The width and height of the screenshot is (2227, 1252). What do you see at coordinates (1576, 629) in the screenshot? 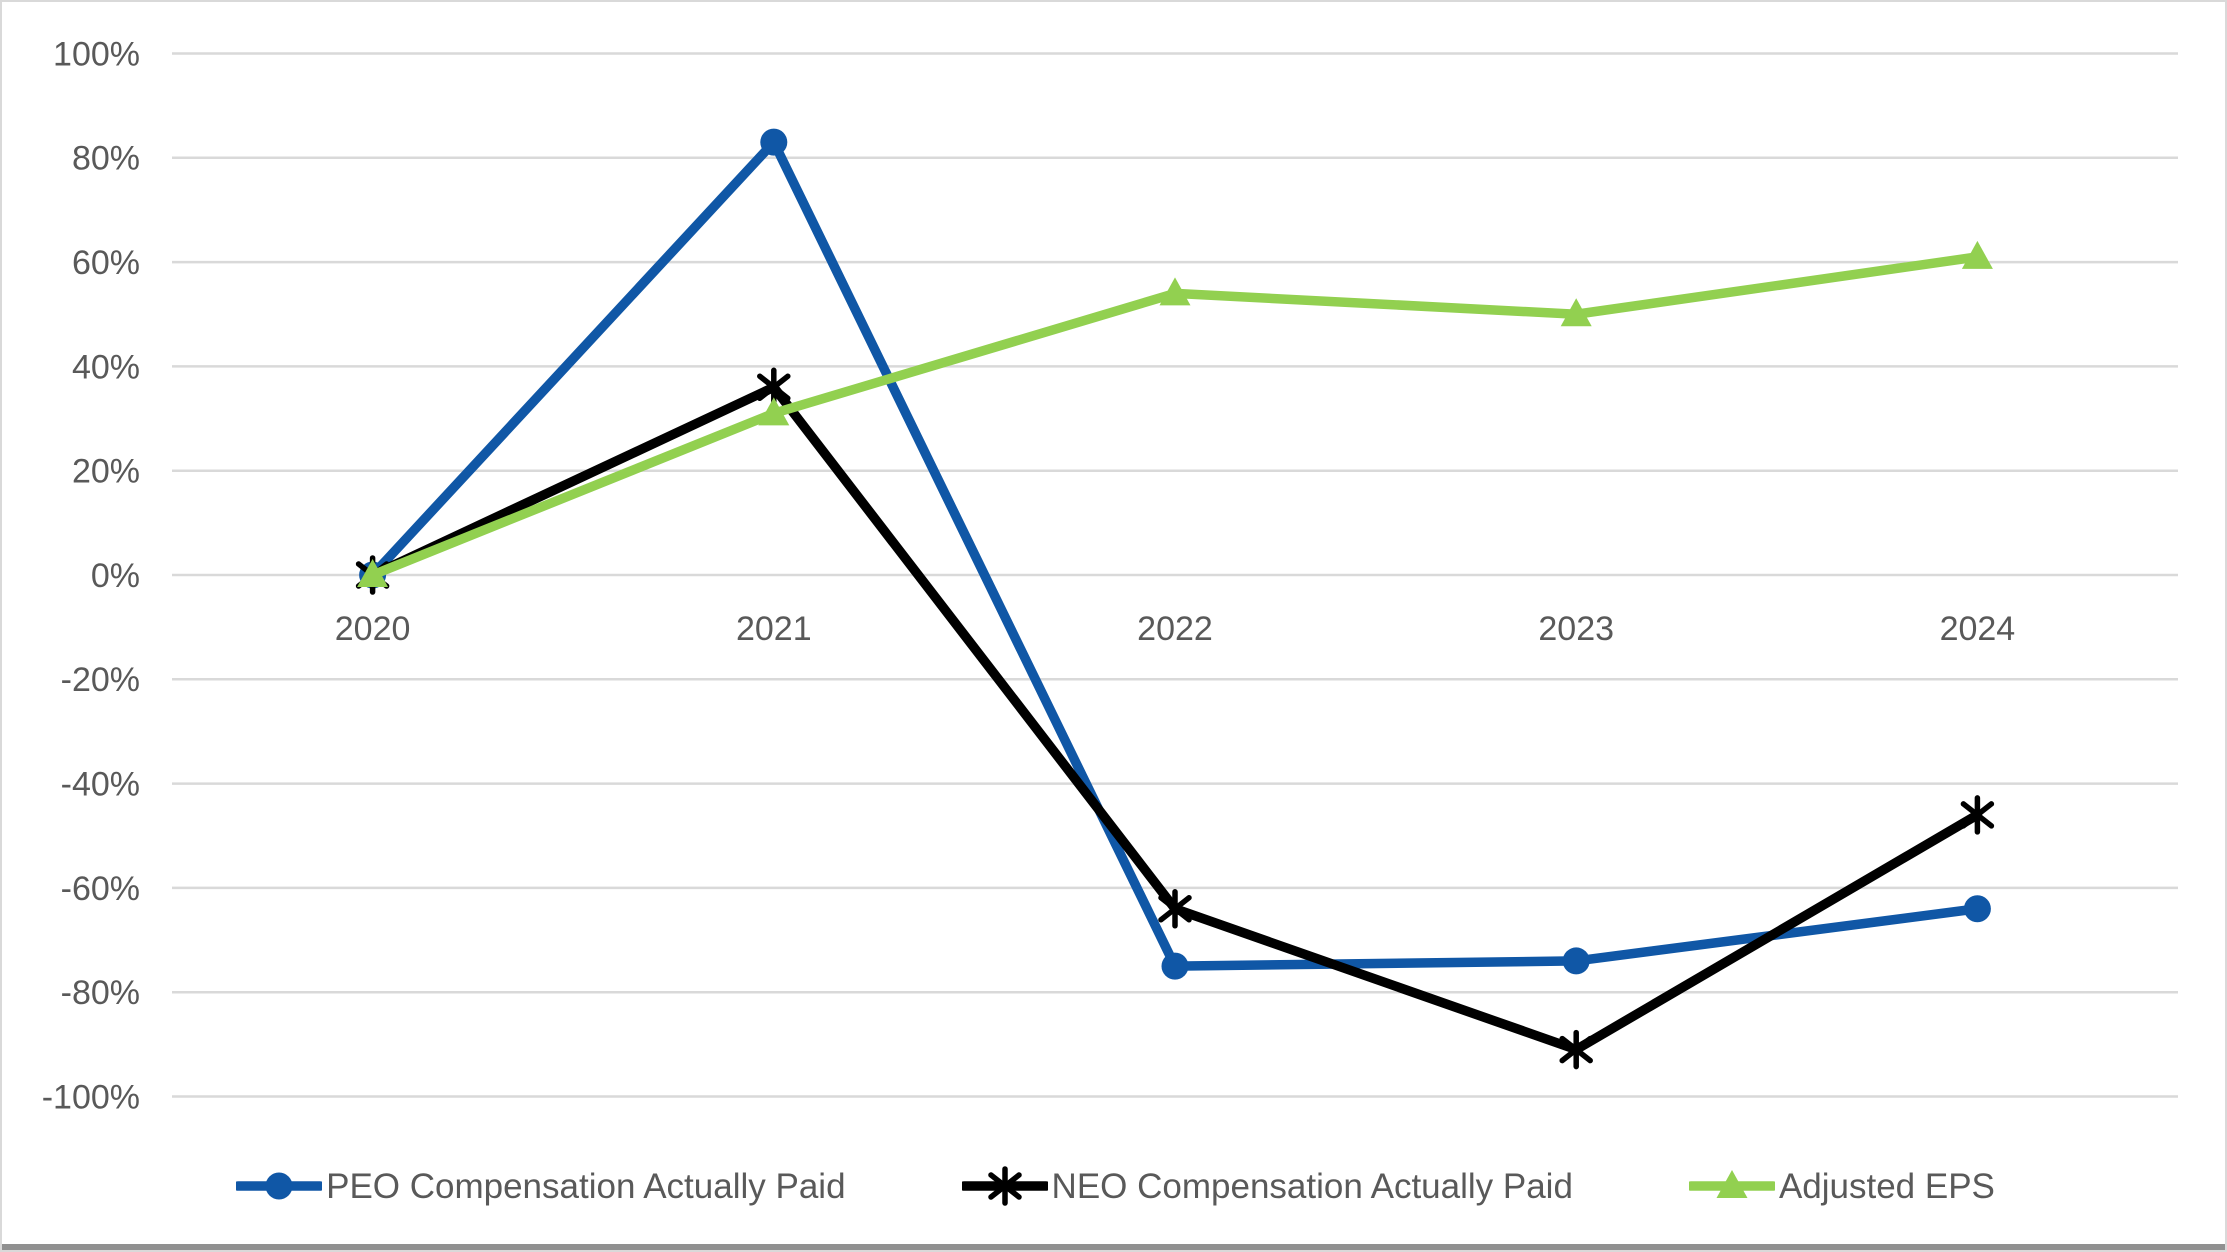
I see `x-axis-tick-label: 2023` at bounding box center [1576, 629].